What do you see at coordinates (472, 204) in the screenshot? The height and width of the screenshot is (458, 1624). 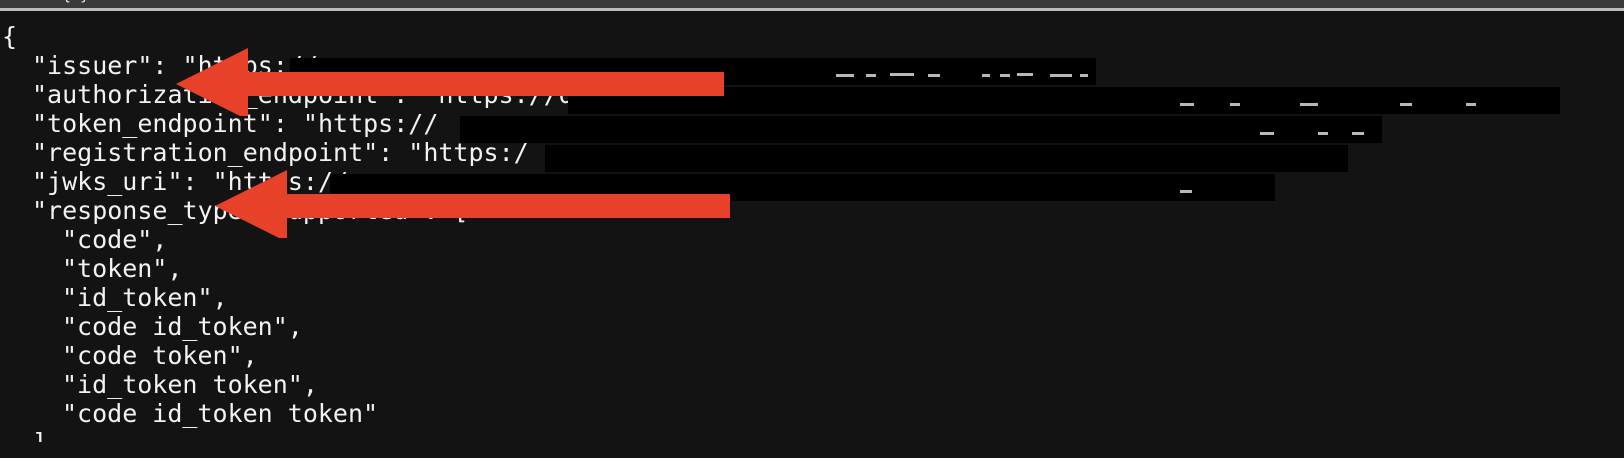 I see `jwks-uri-arrow-icon` at bounding box center [472, 204].